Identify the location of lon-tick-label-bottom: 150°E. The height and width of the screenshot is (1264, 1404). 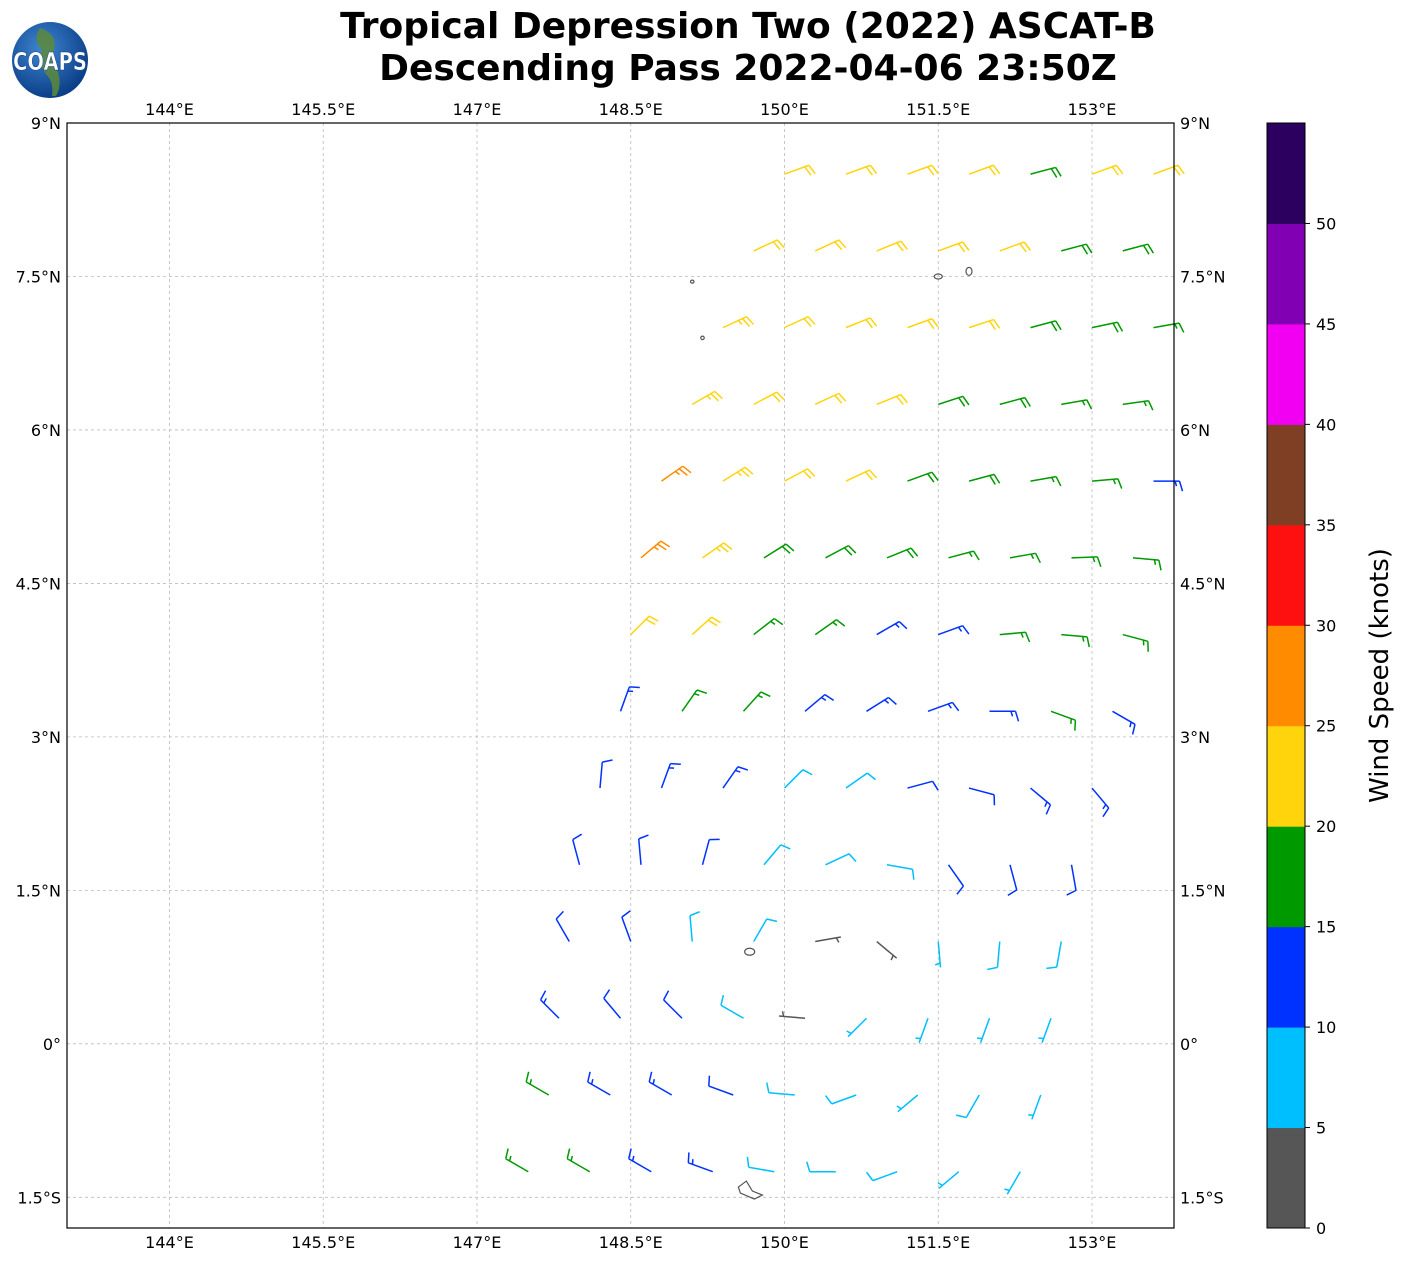
(784, 1242).